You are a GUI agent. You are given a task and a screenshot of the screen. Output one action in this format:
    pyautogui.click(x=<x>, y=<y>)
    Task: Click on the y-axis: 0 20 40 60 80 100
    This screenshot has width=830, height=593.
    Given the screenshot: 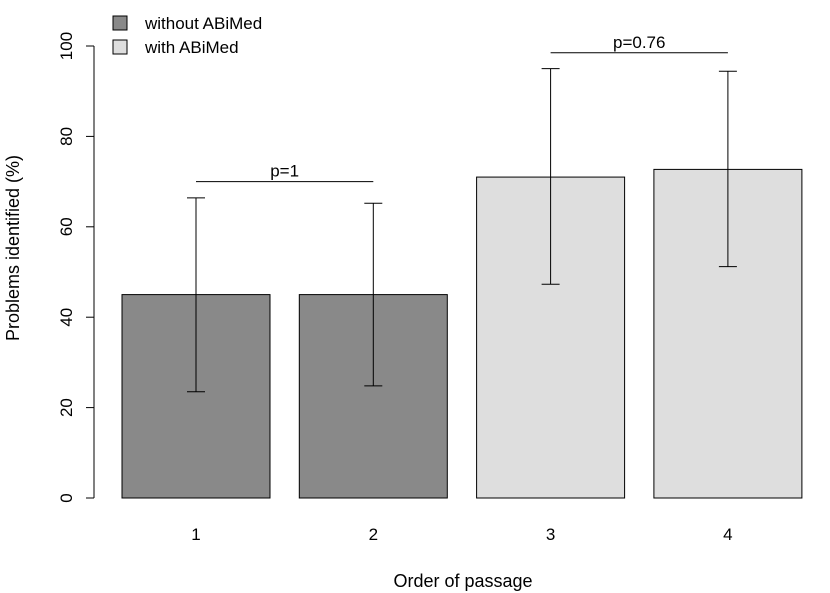 What is the action you would take?
    pyautogui.click(x=76, y=267)
    